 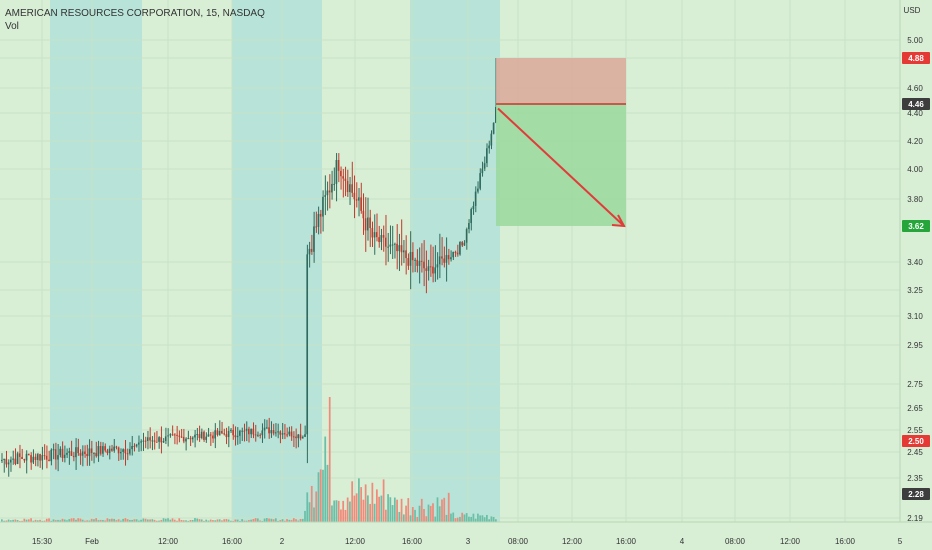 What do you see at coordinates (282, 541) in the screenshot?
I see `time-tick-label: 2` at bounding box center [282, 541].